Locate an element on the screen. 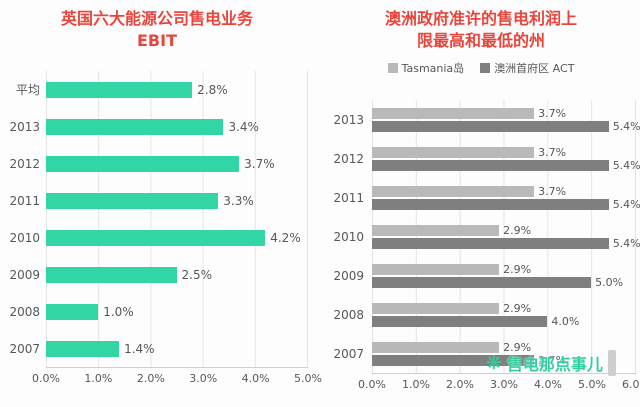 Image resolution: width=640 pixels, height=407 pixels. bar-group-row: 2007 2.9% 3.7% is located at coordinates (481, 354).